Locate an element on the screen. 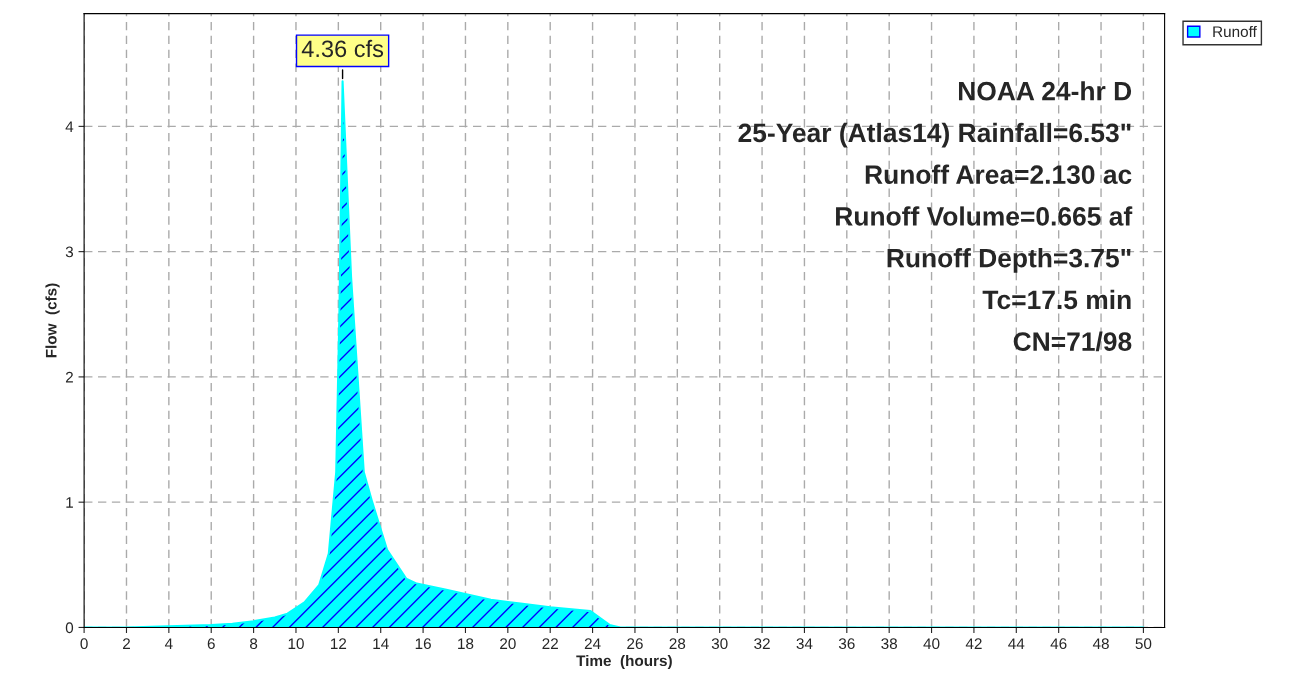 This screenshot has height=682, width=1294. x-tick-label: 12 is located at coordinates (339, 643).